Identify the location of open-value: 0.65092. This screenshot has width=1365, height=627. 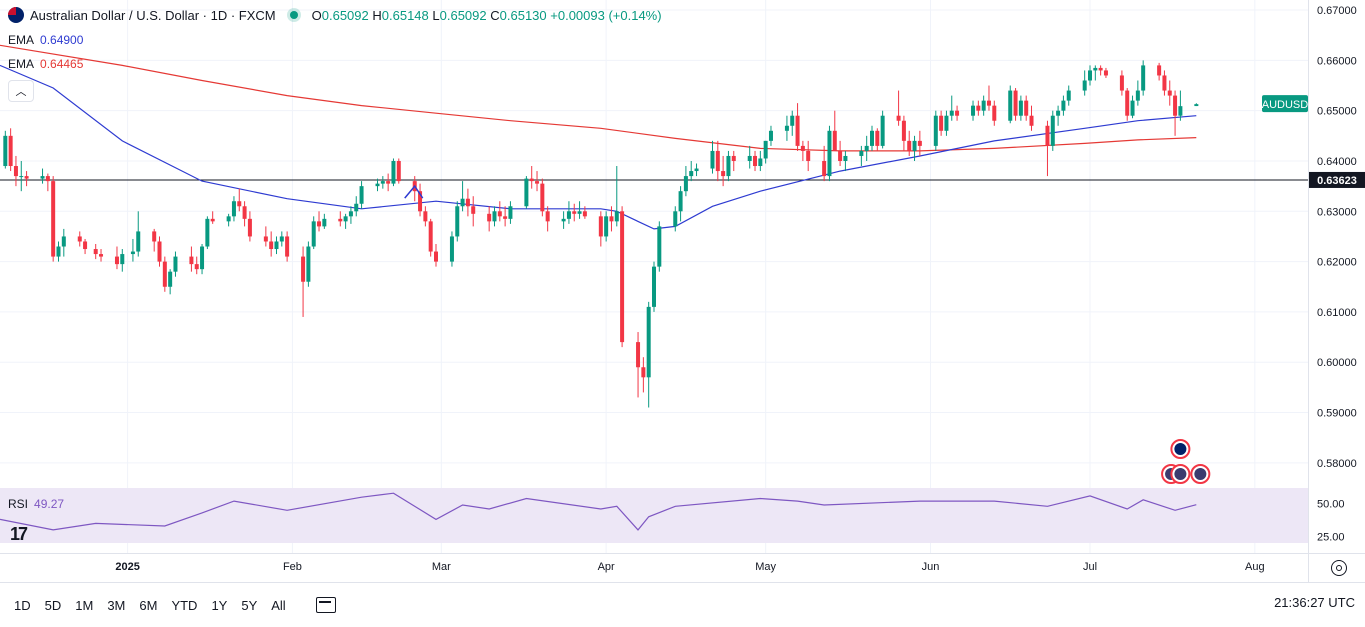
(345, 15).